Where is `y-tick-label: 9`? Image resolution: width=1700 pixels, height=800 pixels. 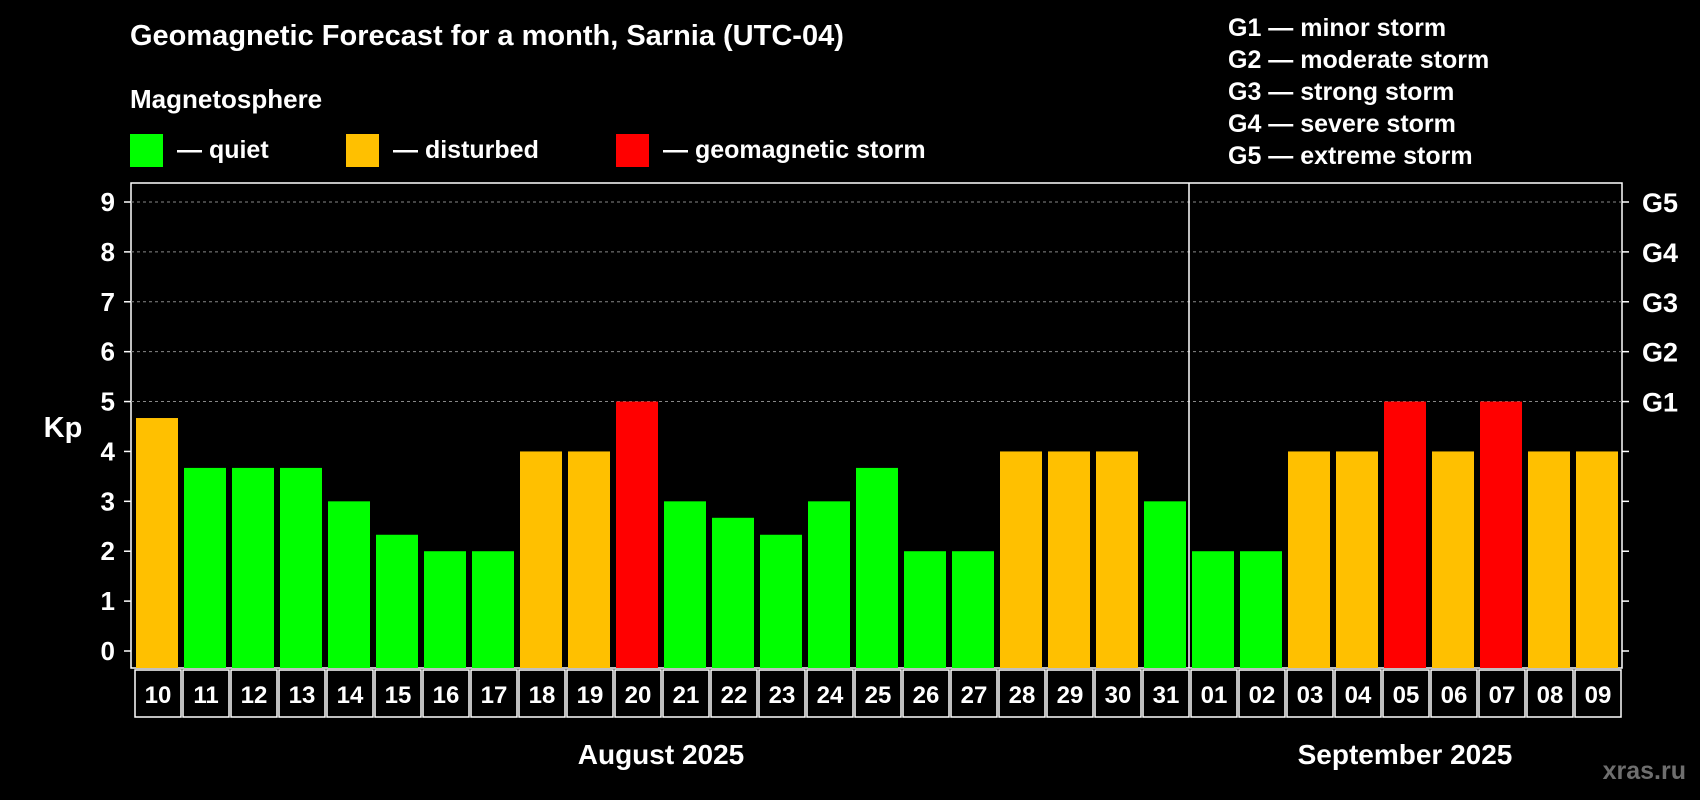 y-tick-label: 9 is located at coordinates (108, 202).